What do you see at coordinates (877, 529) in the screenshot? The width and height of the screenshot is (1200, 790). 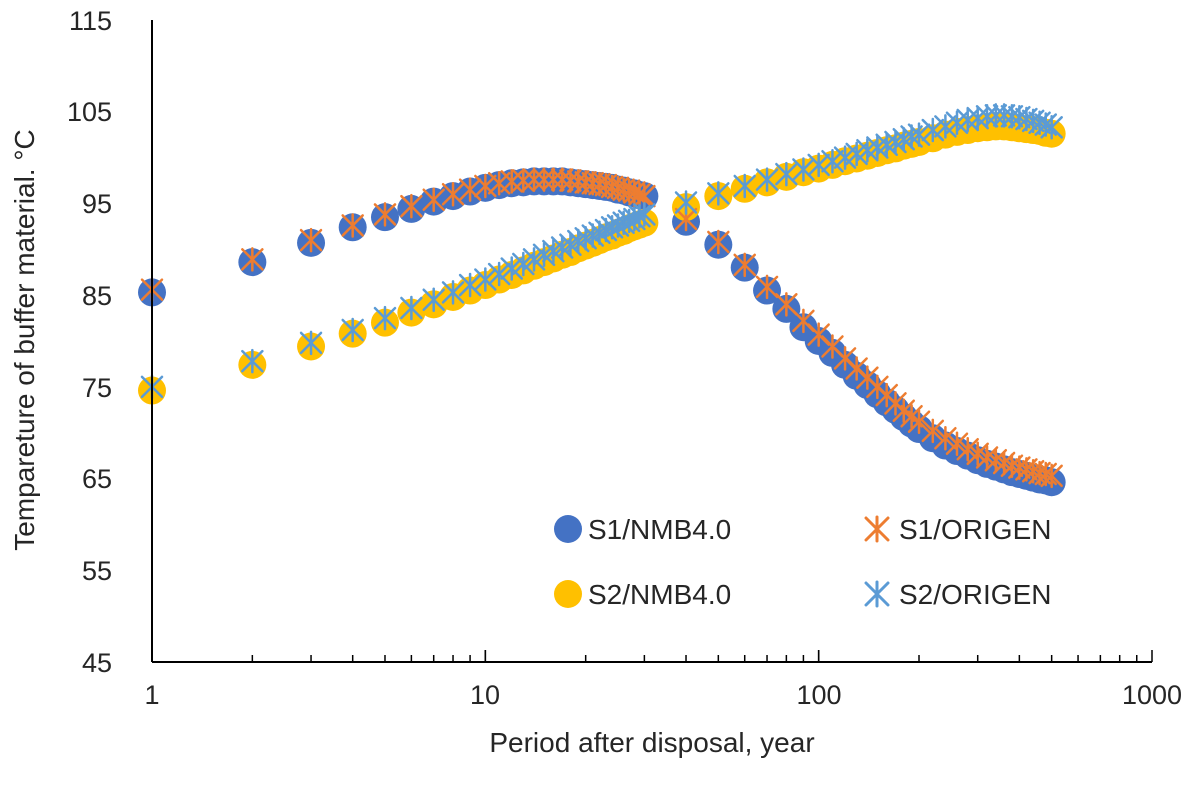 I see `legend-marker-s1-origen` at bounding box center [877, 529].